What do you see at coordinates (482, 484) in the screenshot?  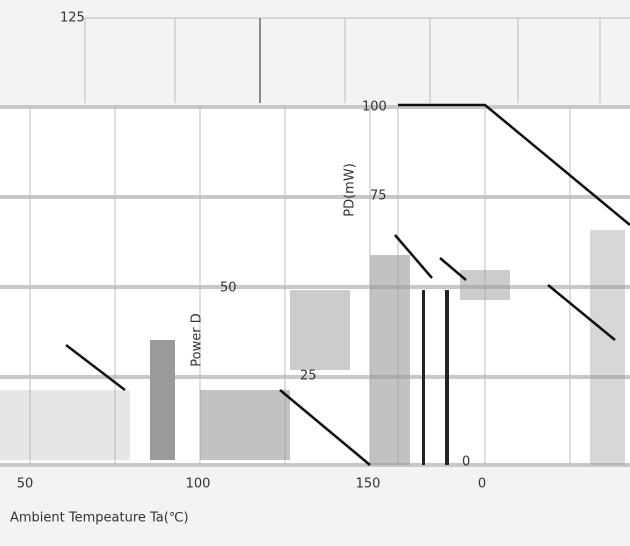 I see `x-tick-label: 0` at bounding box center [482, 484].